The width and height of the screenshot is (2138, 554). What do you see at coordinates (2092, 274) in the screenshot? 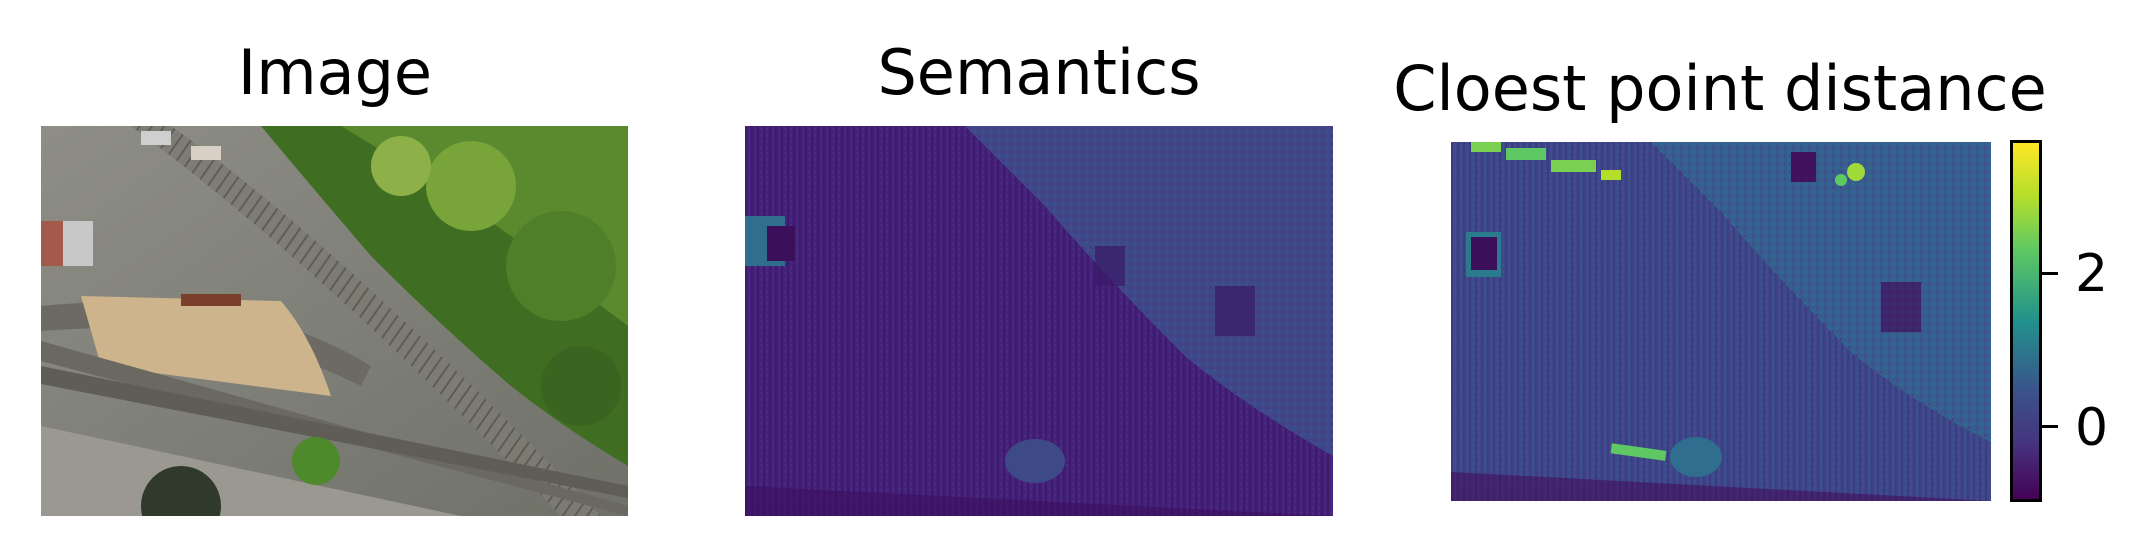
I see `colorbar-label-2: 2` at bounding box center [2092, 274].